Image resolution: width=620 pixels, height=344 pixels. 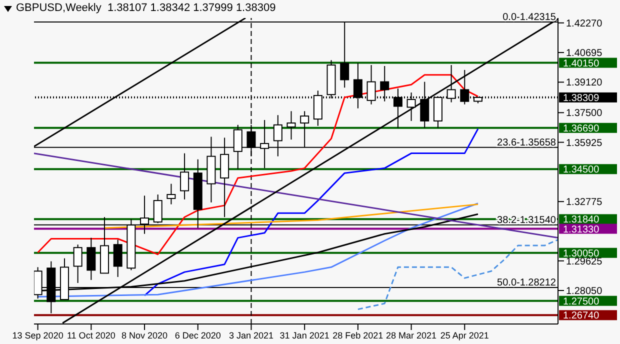 What do you see at coordinates (584, 114) in the screenshot?
I see `y-tick-label: 1.37500` at bounding box center [584, 114].